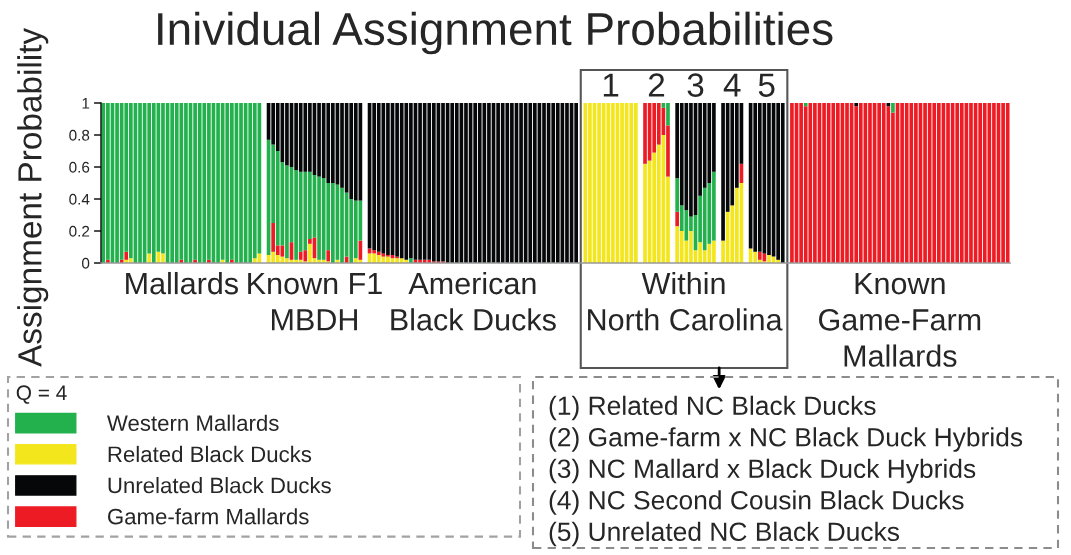 This screenshot has height=555, width=1071. What do you see at coordinates (79, 167) in the screenshot?
I see `y-tick-label: 0.6` at bounding box center [79, 167].